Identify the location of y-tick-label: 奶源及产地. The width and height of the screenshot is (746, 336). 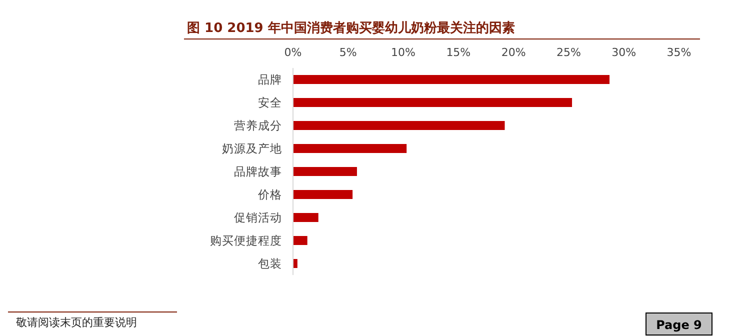
(252, 149).